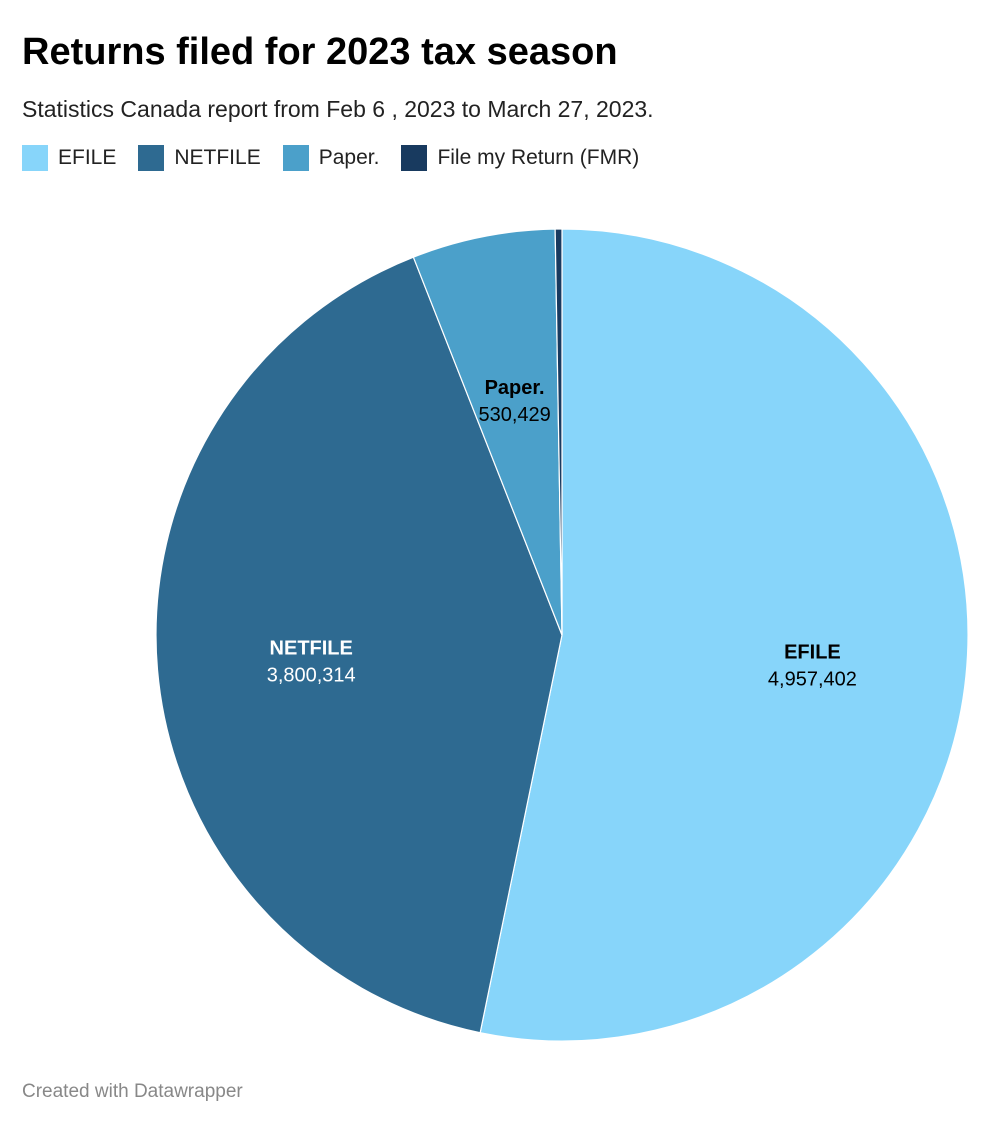  Describe the element at coordinates (515, 388) in the screenshot. I see `slice-label: Paper.` at that location.